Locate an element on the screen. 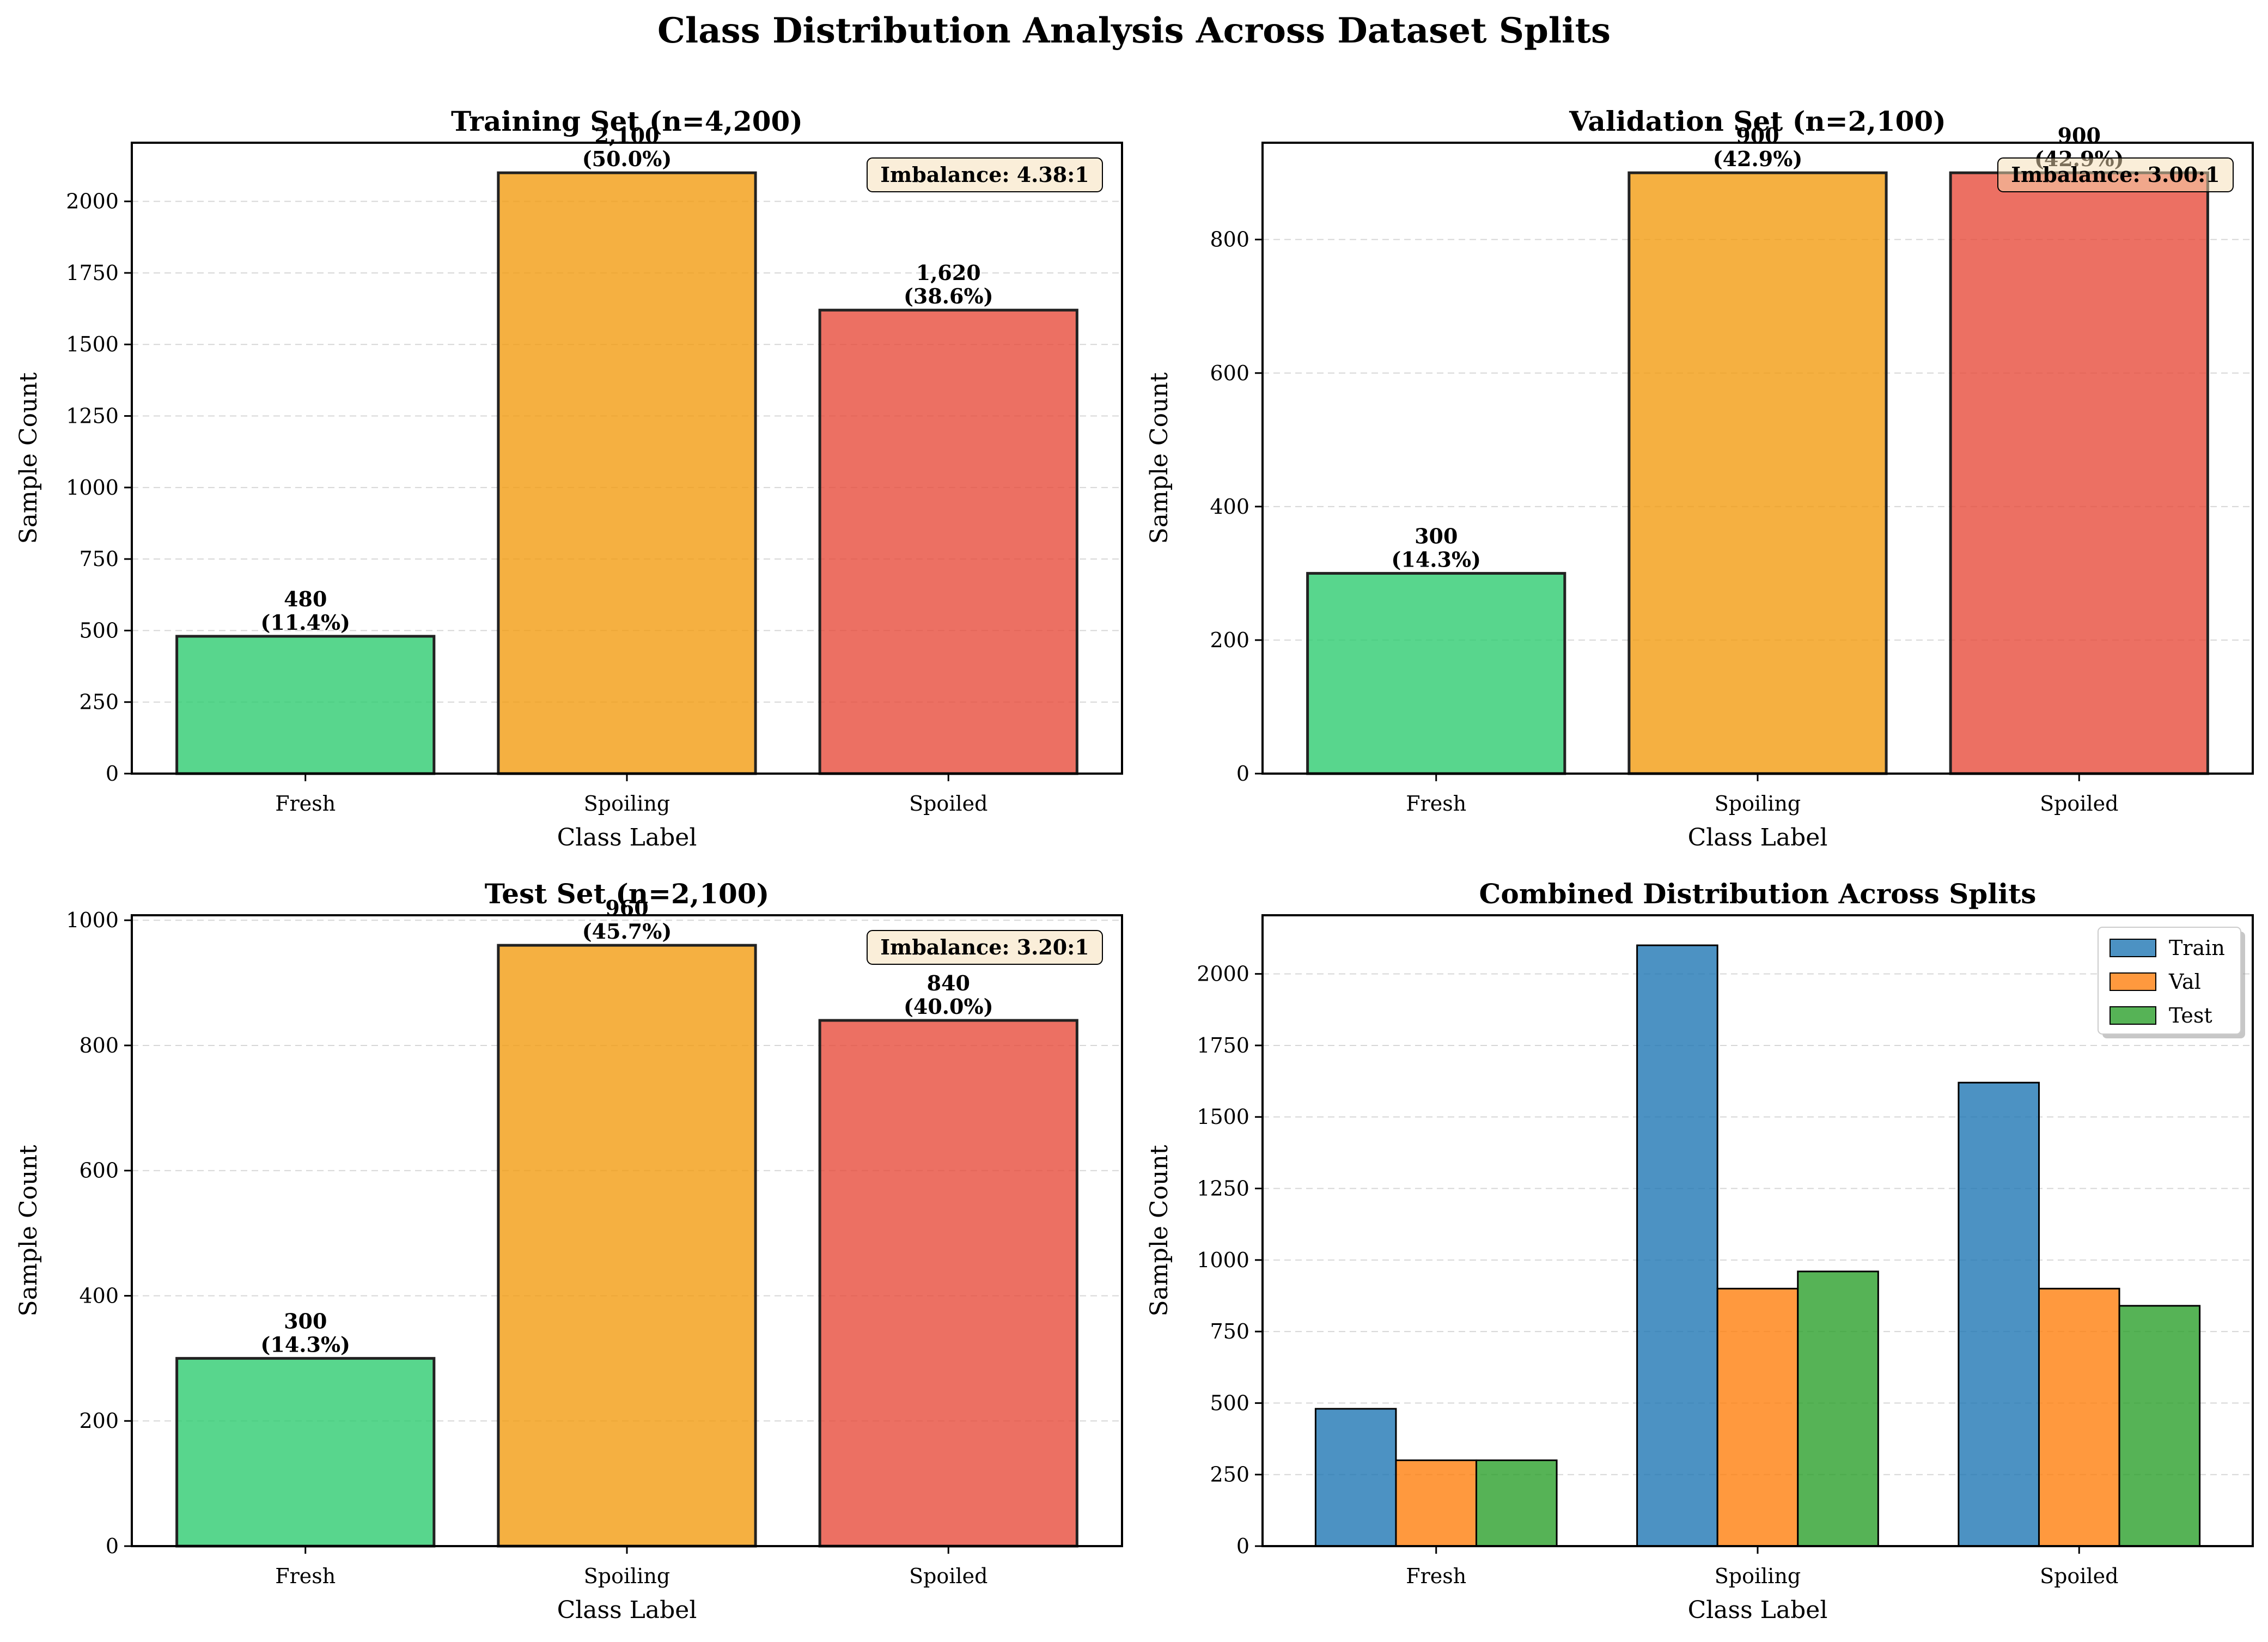  panel-title: Validation Set (n=2,100) is located at coordinates (1758, 121).